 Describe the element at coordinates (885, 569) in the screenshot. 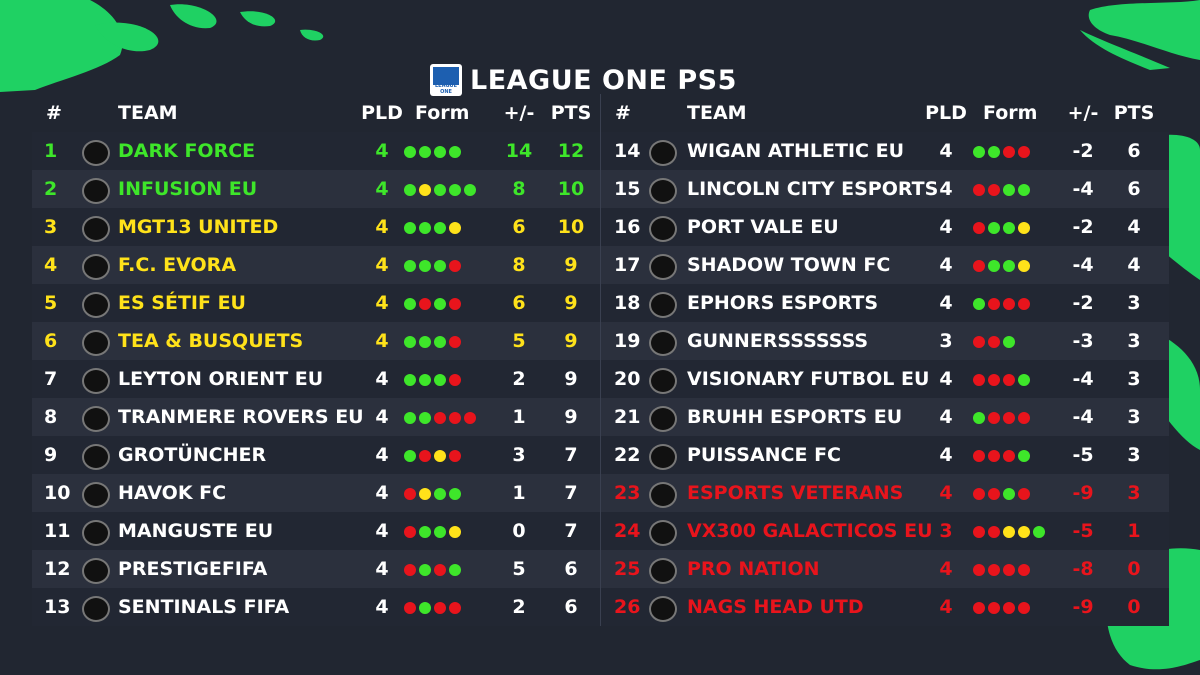

I see `table-row: 25 PRO NATION 4 -8 0` at that location.